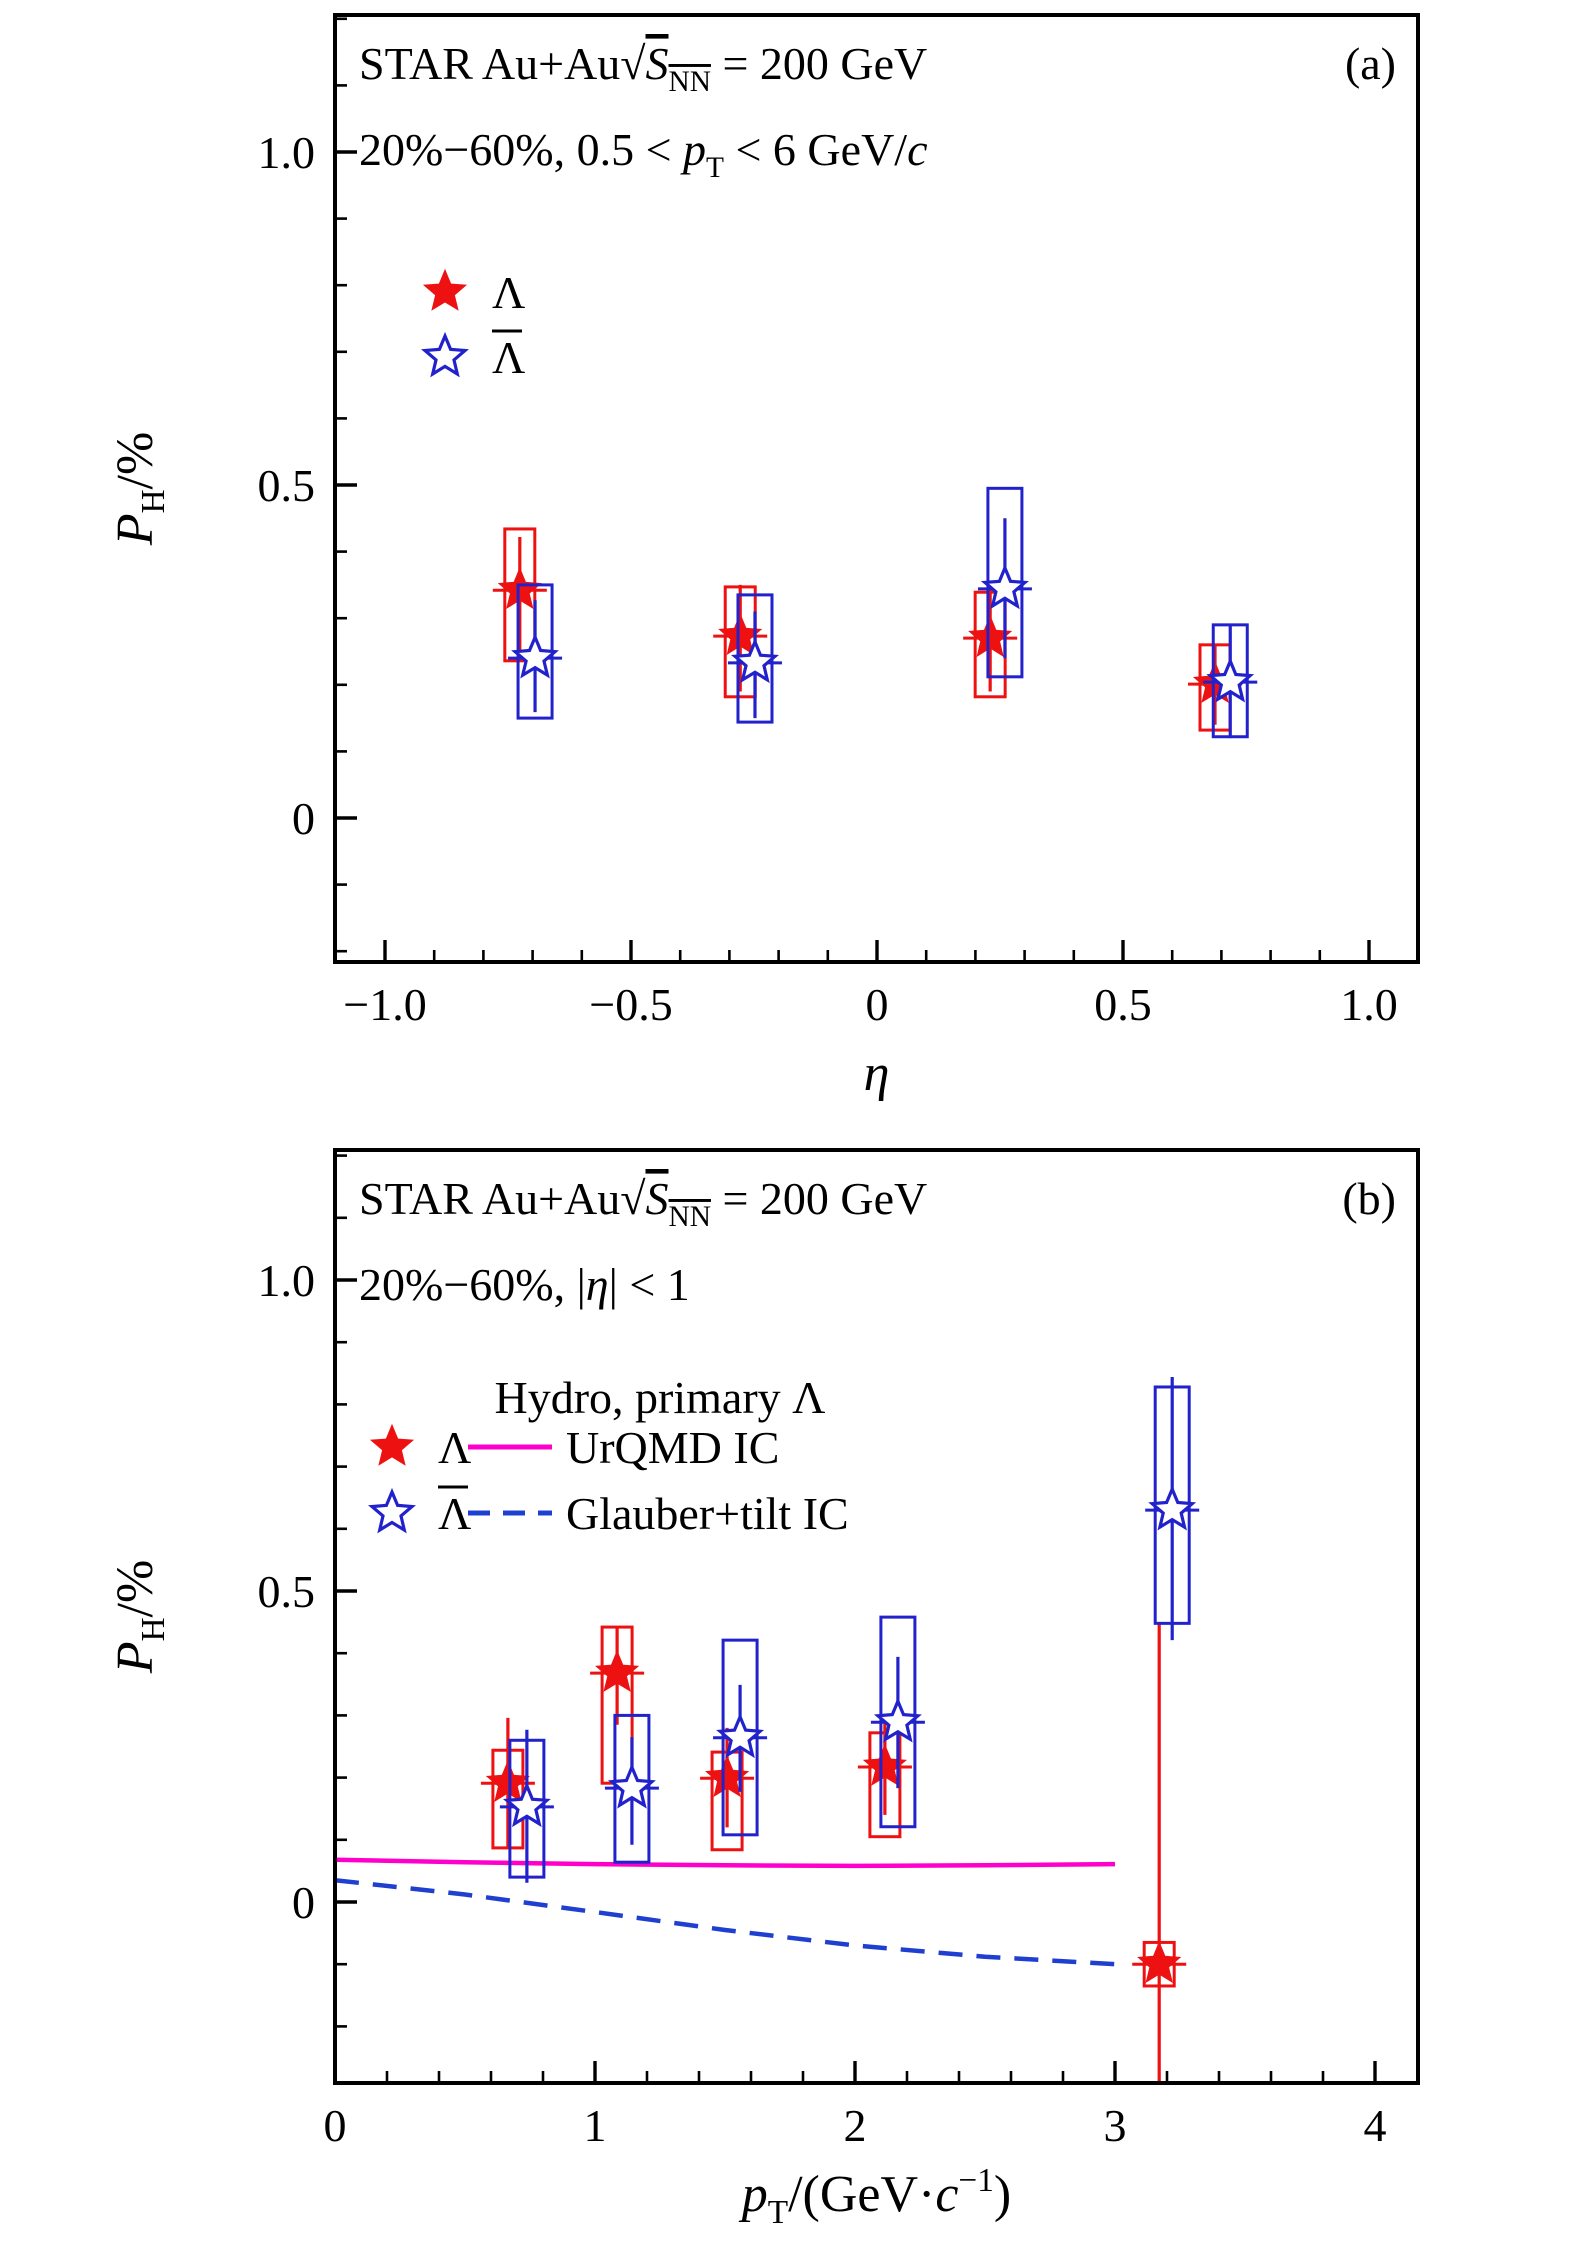 The width and height of the screenshot is (1575, 2254). What do you see at coordinates (707, 1513) in the screenshot?
I see `legend-label-curve: Glauber+tilt IC` at bounding box center [707, 1513].